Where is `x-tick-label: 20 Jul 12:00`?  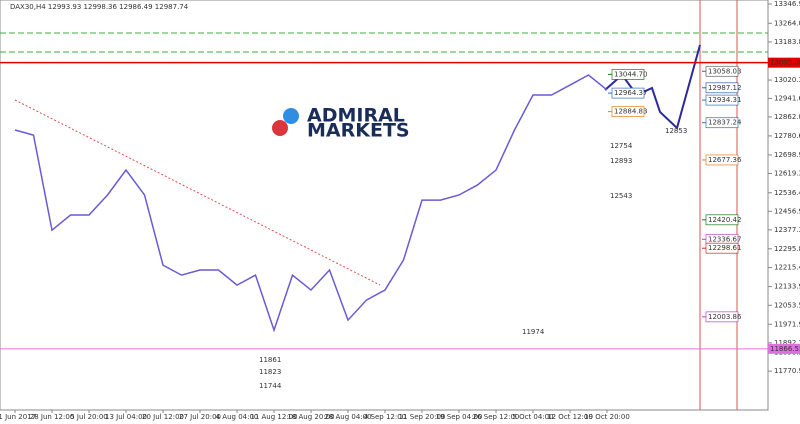 x-tick-label: 20 Jul 12:00 is located at coordinates (163, 417).